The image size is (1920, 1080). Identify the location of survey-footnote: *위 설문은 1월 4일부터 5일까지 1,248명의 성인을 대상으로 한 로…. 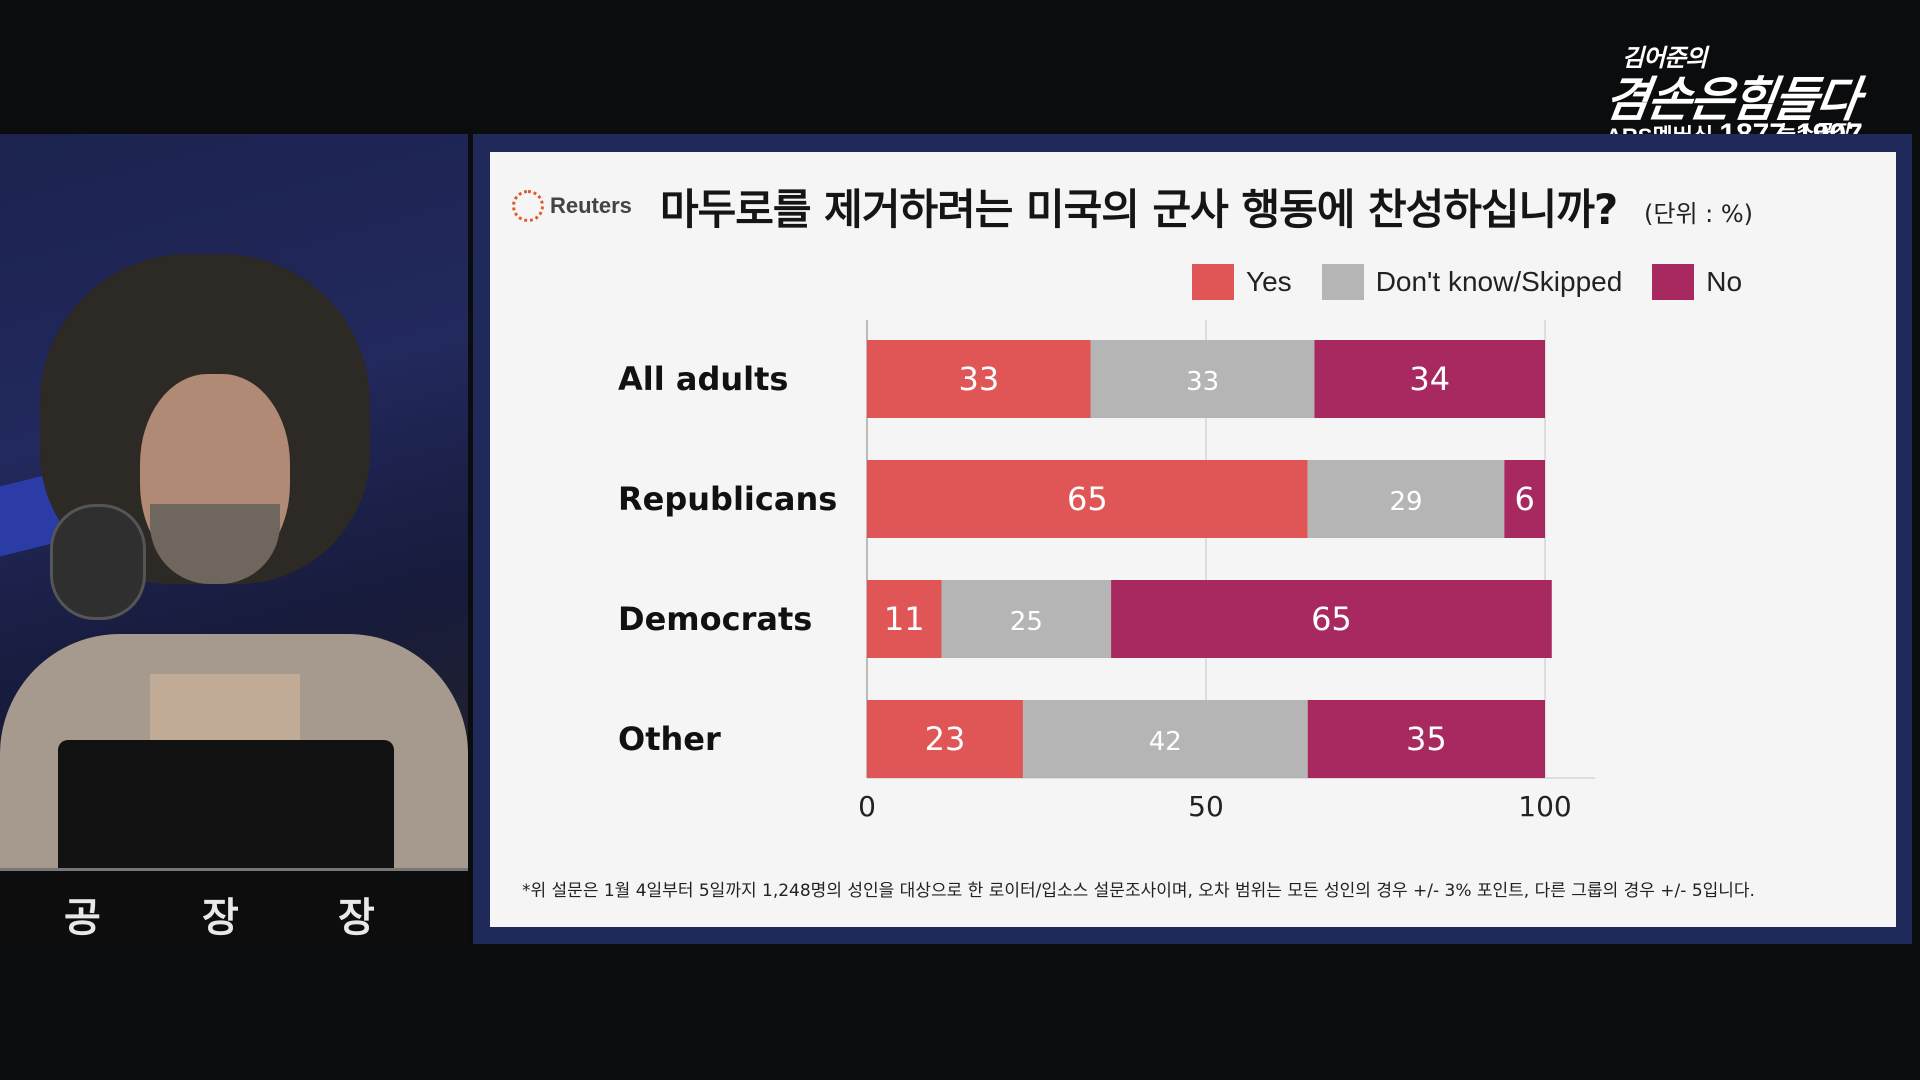
(1138, 891).